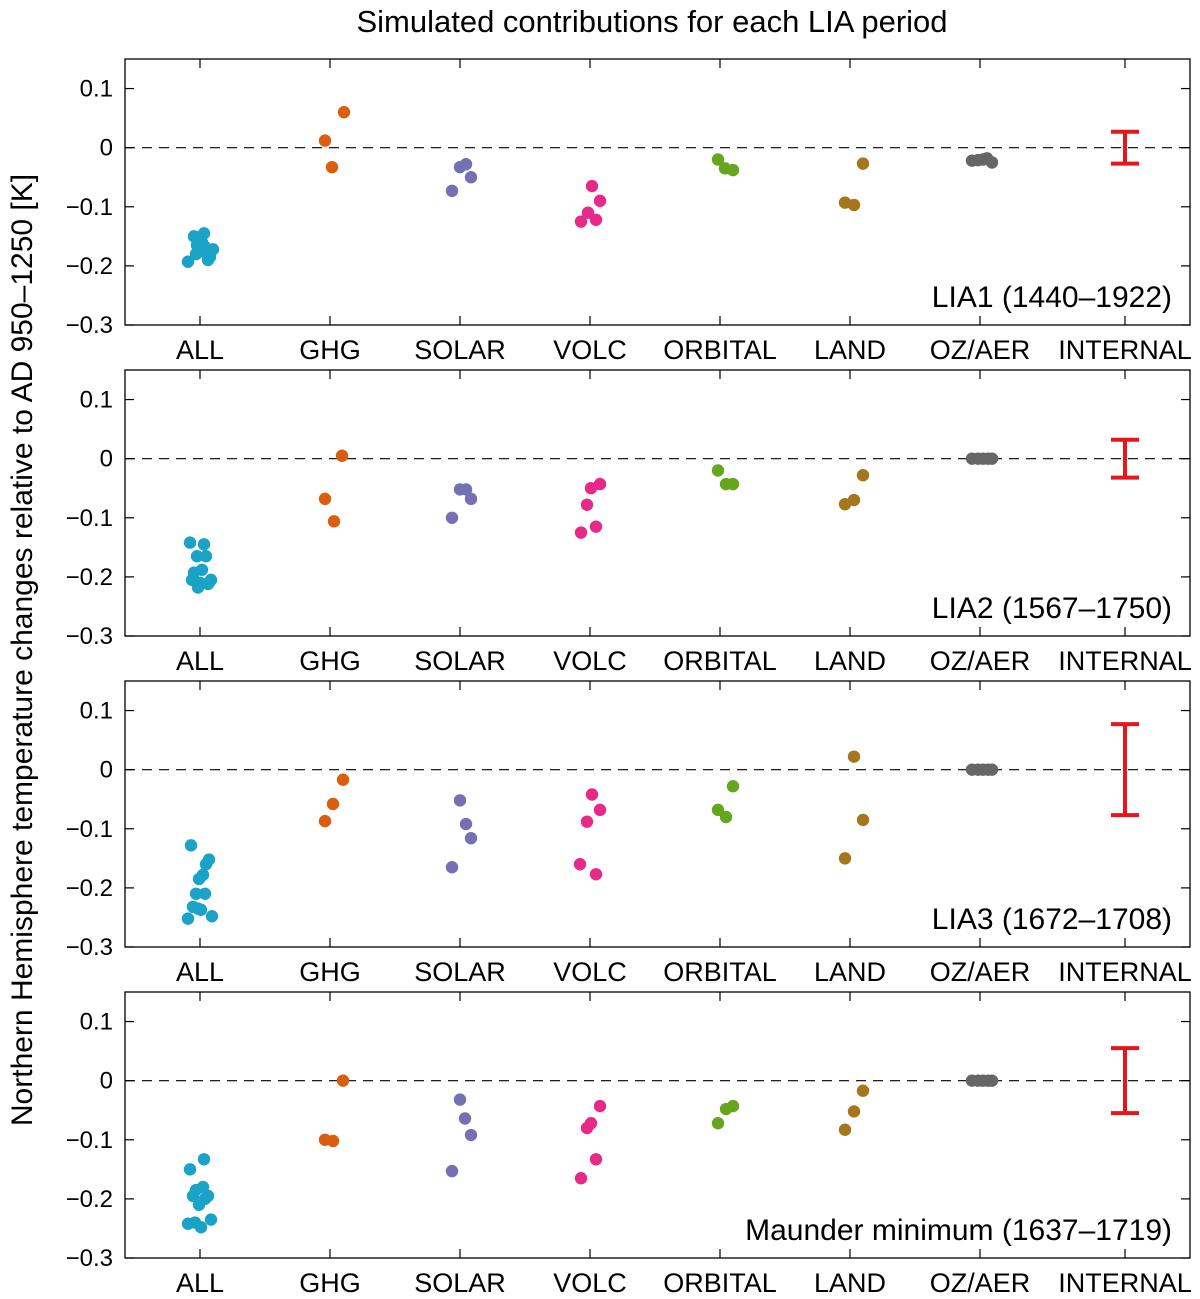  What do you see at coordinates (89, 829) in the screenshot?
I see `y-tick-label: −0.1` at bounding box center [89, 829].